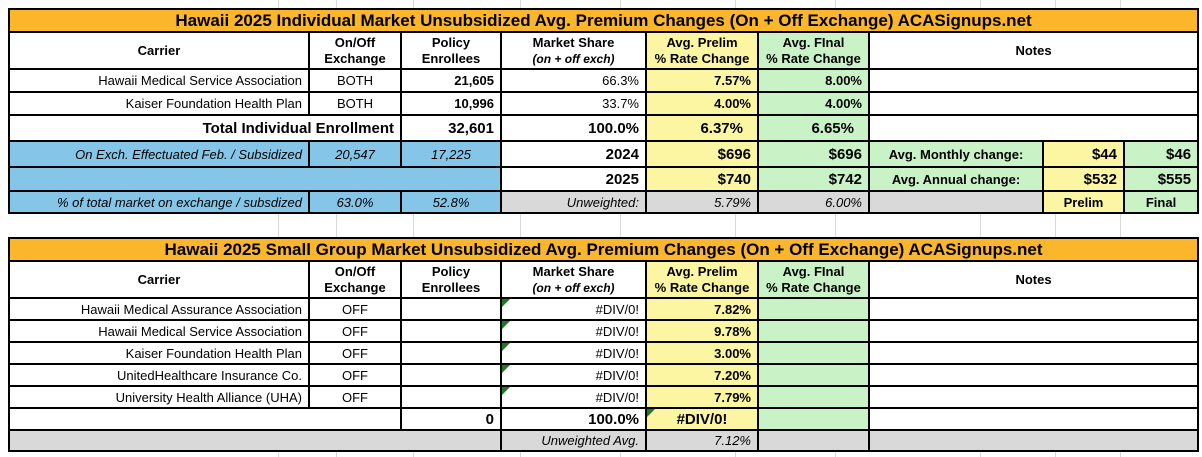 The height and width of the screenshot is (457, 1202). What do you see at coordinates (451, 128) in the screenshot?
I see `cell-total-enrollees: 32,601` at bounding box center [451, 128].